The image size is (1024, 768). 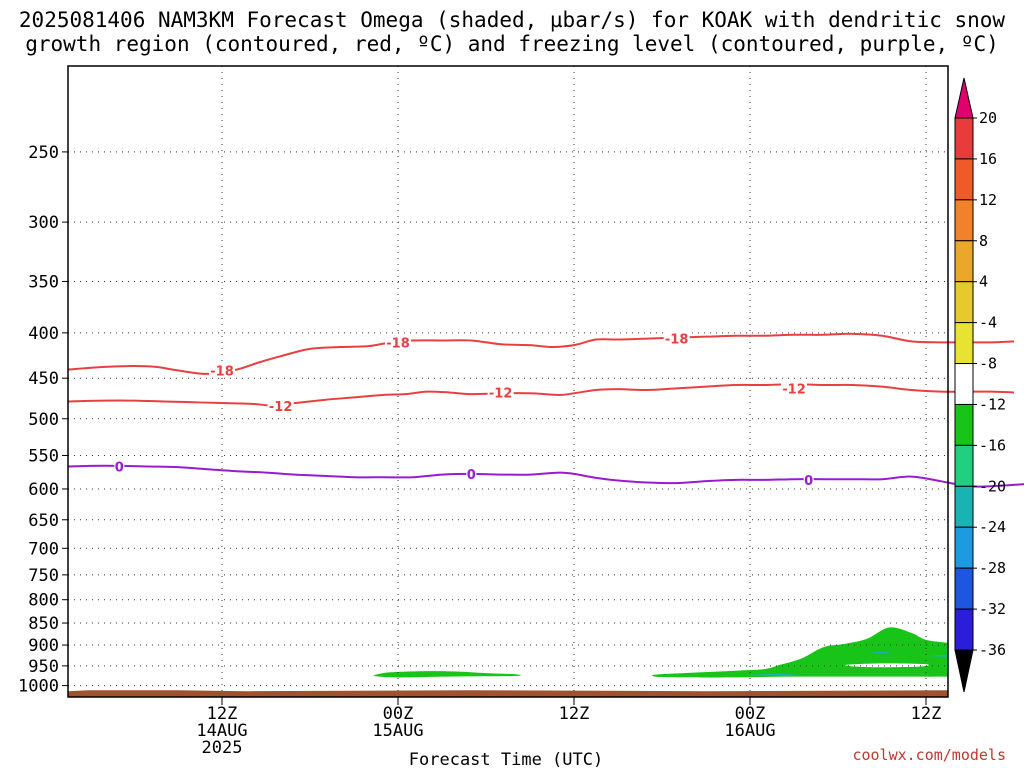 I want to click on contour-label-2-2: 0, so click(x=808, y=481).